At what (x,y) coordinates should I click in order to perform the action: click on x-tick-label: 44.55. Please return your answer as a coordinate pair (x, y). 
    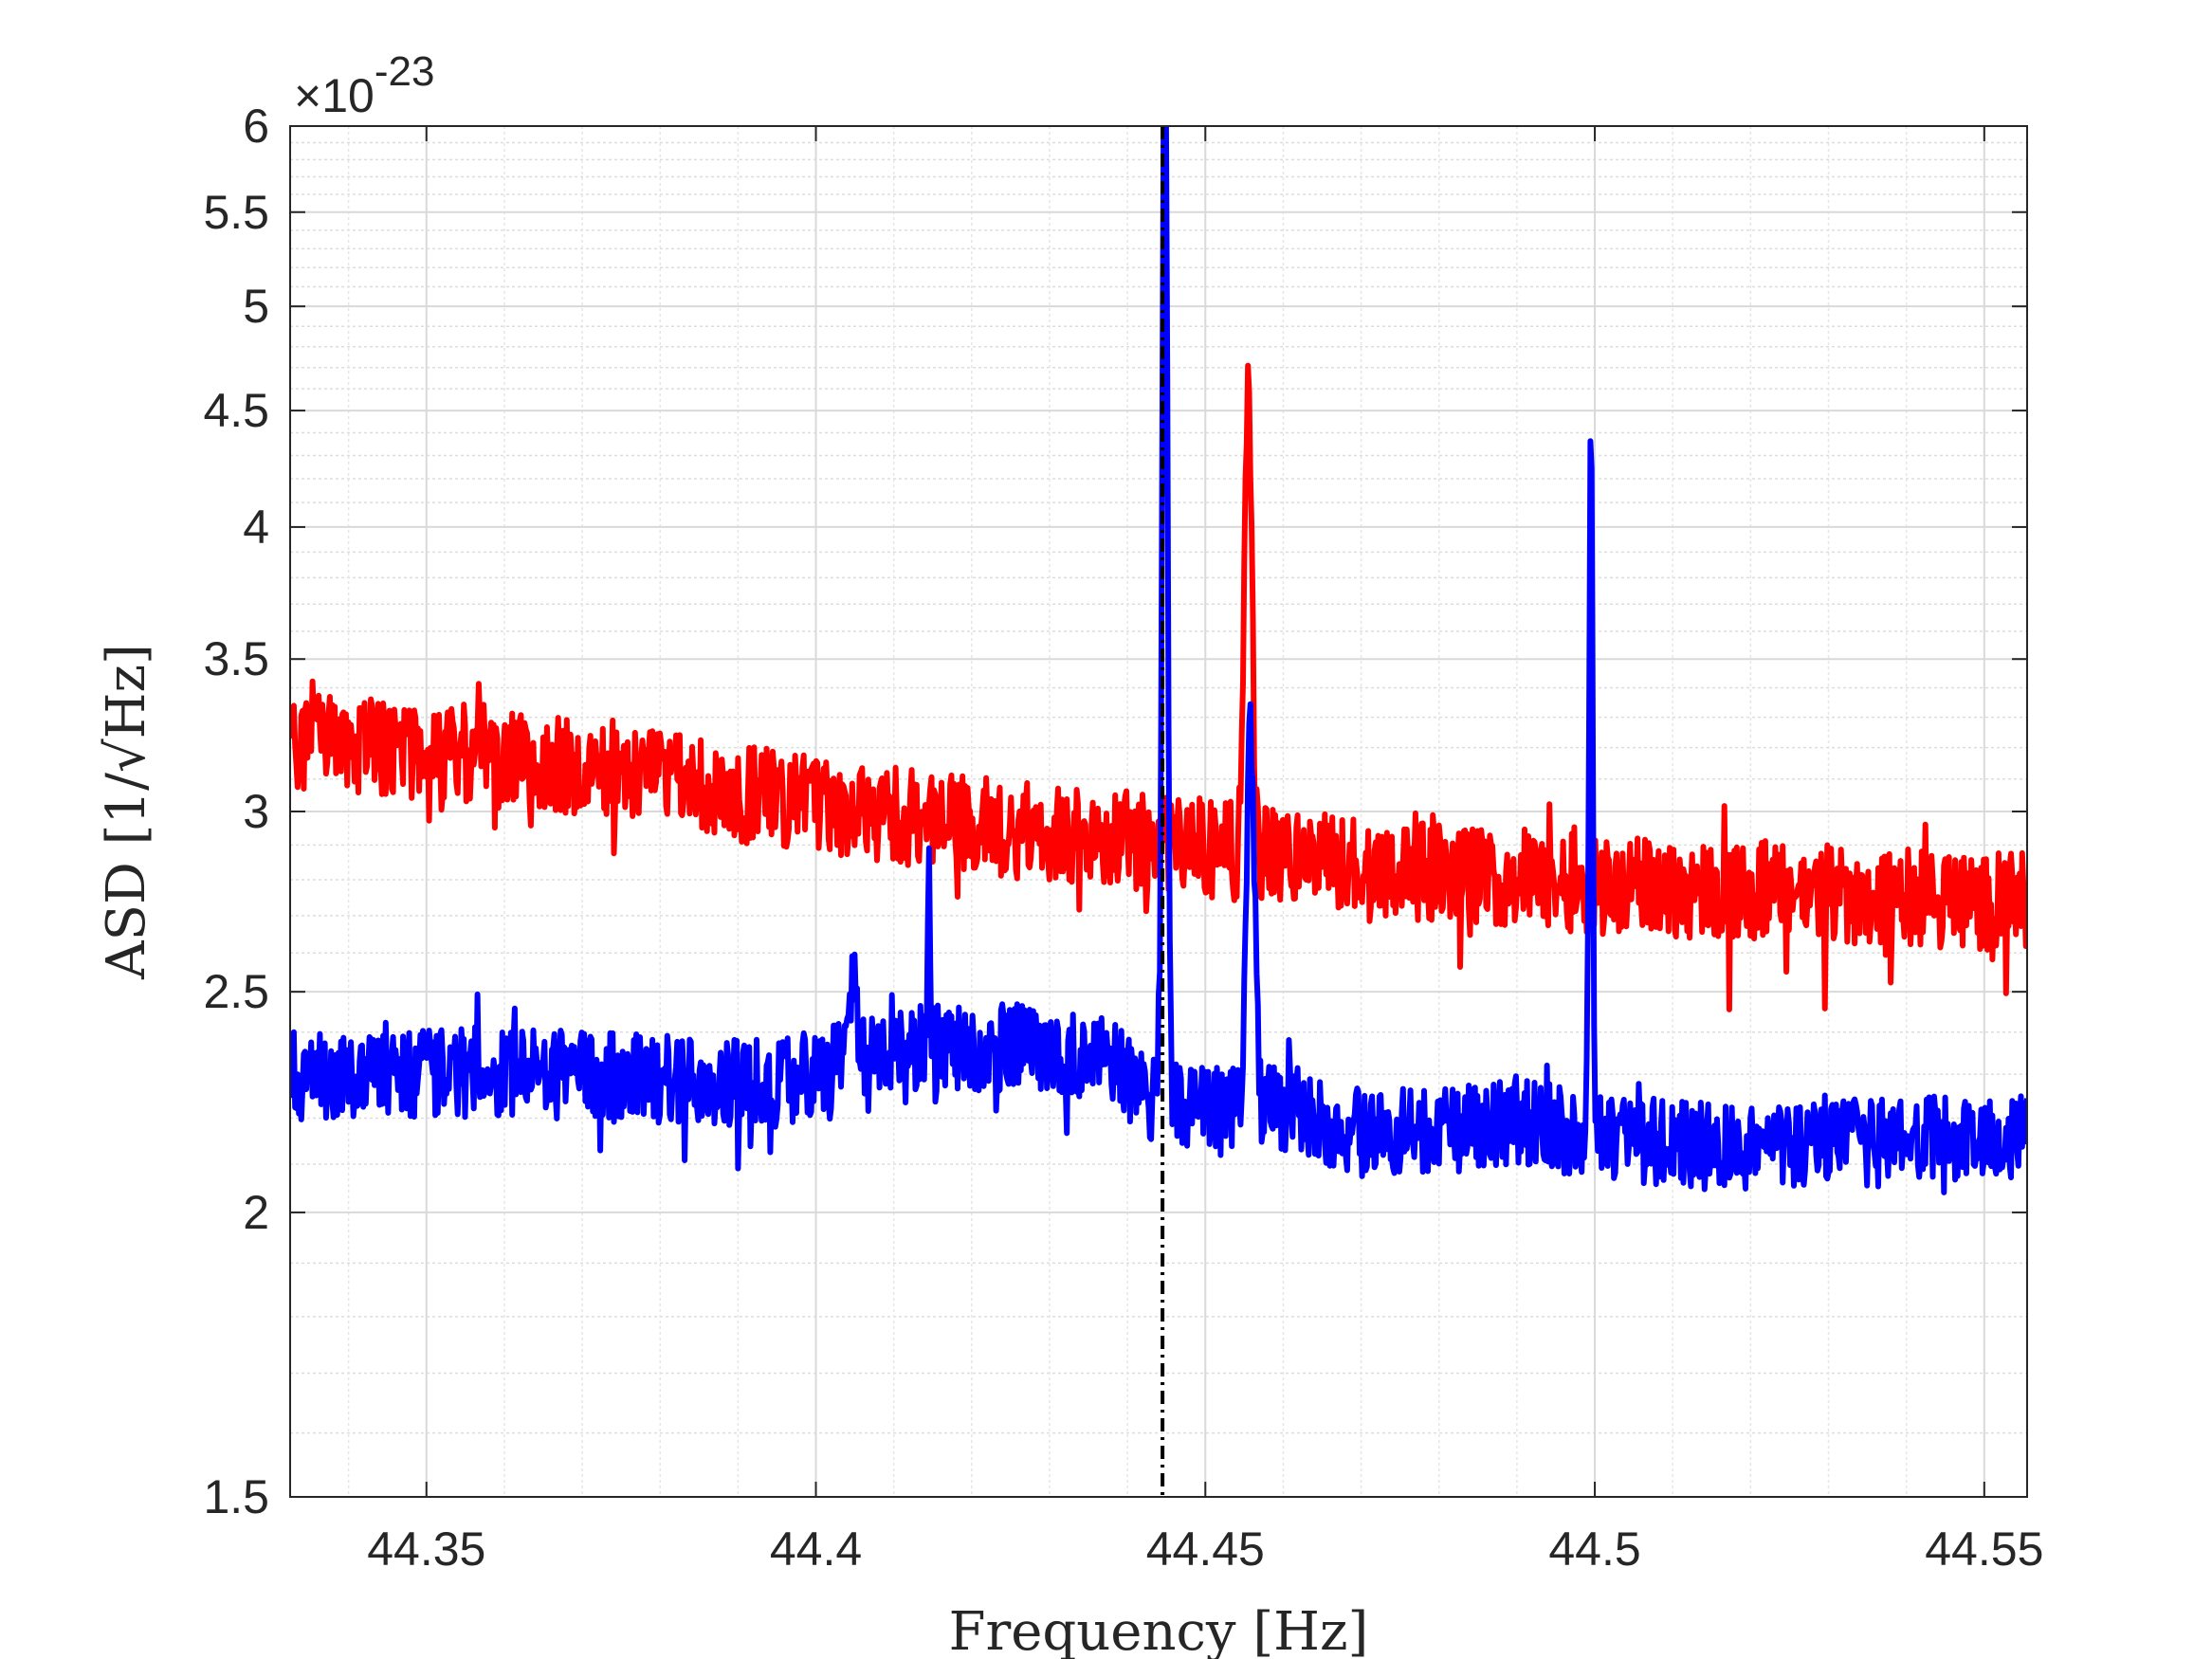
    Looking at the image, I should click on (1984, 1549).